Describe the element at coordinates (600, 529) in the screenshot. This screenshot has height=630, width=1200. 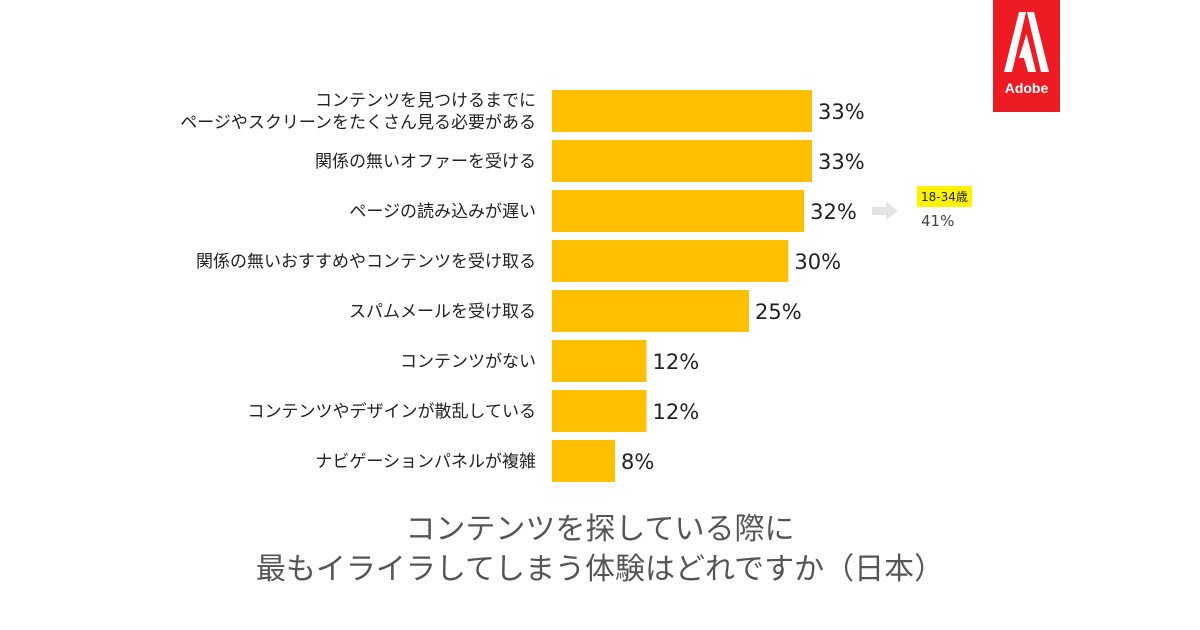
I see `chart-title-line-1: コンテンツを探している際に` at that location.